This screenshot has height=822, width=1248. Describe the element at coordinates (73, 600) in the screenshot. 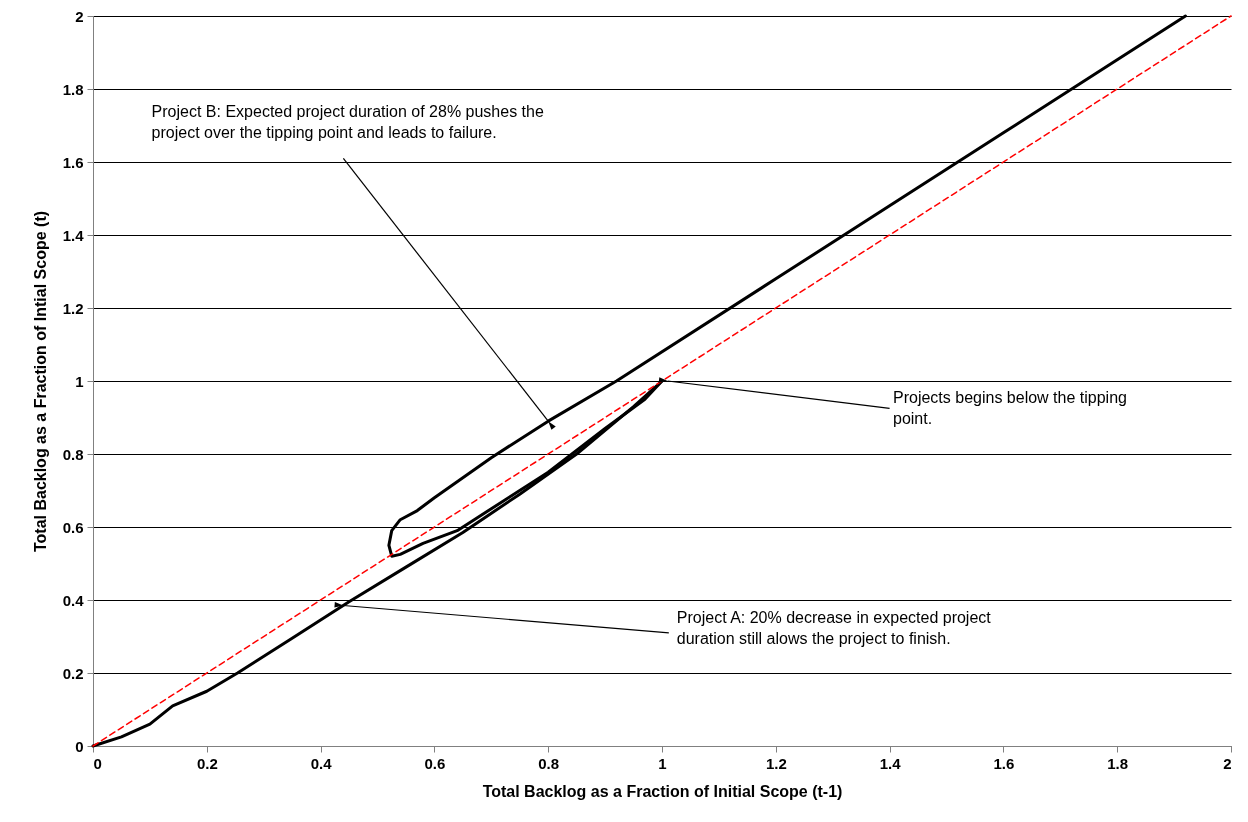

I see `y-tick-label: 0.4` at that location.